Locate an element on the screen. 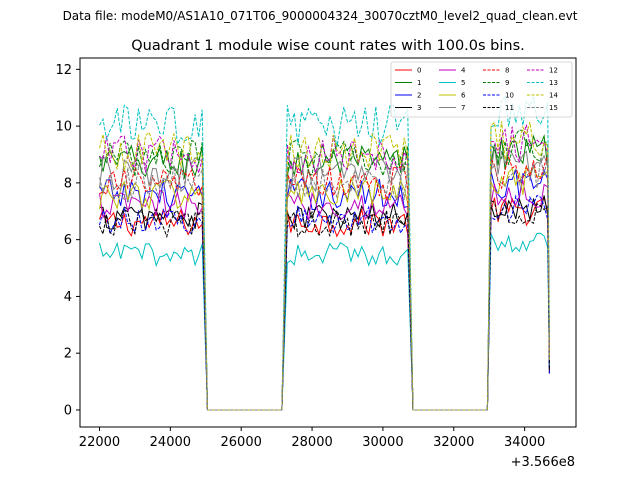 The image size is (640, 480). x-axis-offset-label: +3.566e8 is located at coordinates (543, 462).